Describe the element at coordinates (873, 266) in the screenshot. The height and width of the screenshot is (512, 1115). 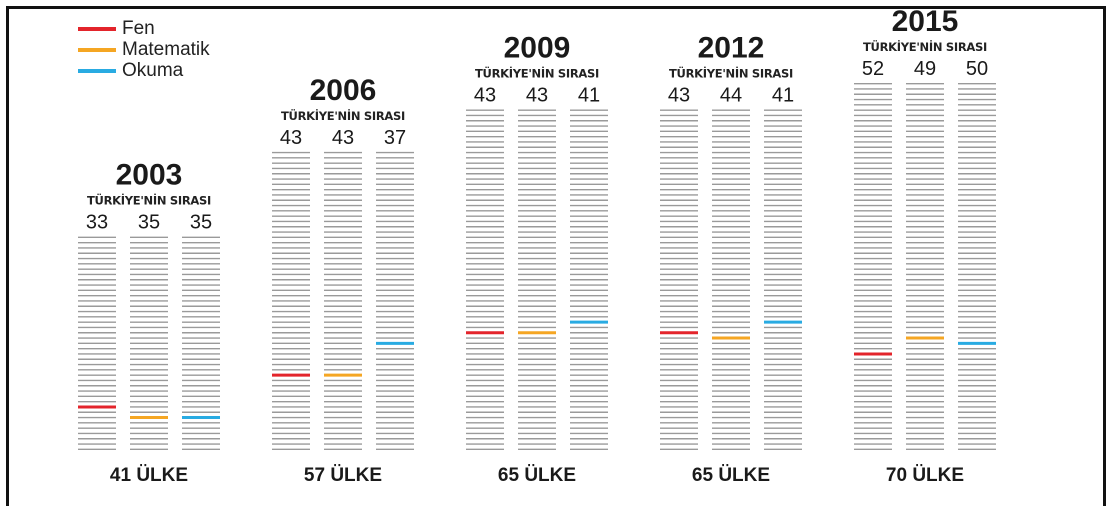
I see `column-2015-fen` at that location.